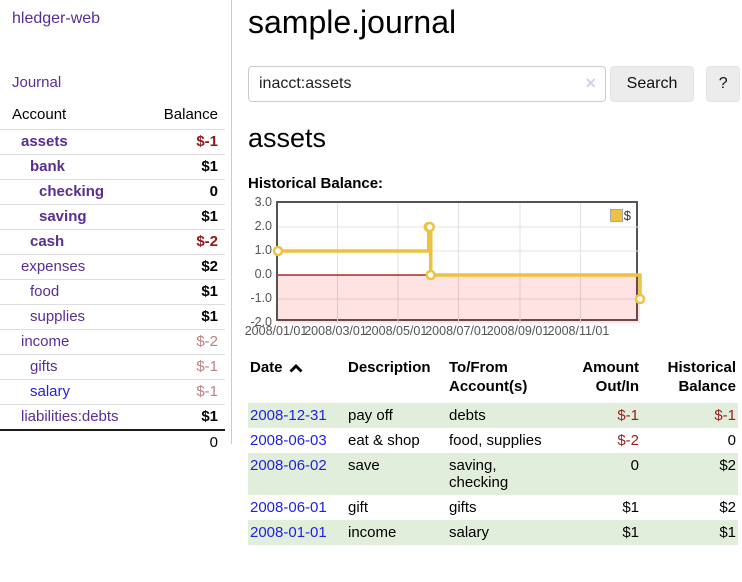  Describe the element at coordinates (44, 141) in the screenshot. I see `sidebar-account-link: assets` at that location.